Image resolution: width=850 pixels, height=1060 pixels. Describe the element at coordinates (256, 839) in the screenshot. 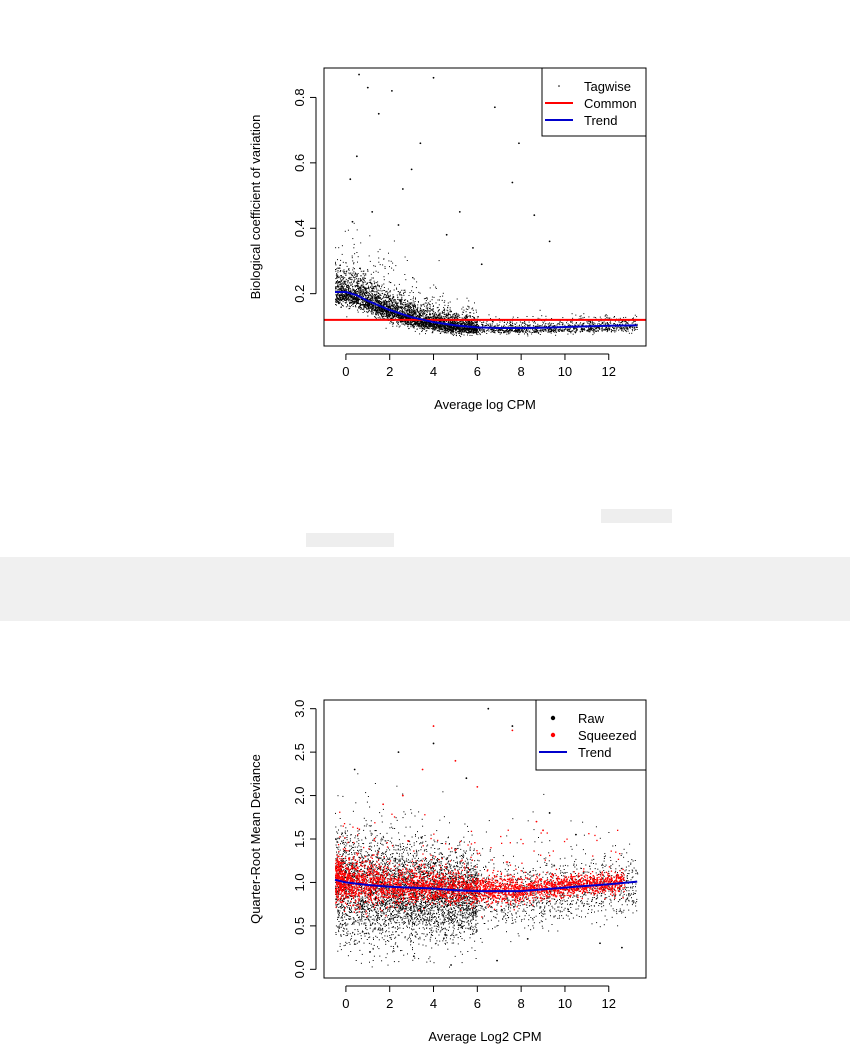

I see `y-axis-label: Quarter-Root Mean Deviance` at that location.